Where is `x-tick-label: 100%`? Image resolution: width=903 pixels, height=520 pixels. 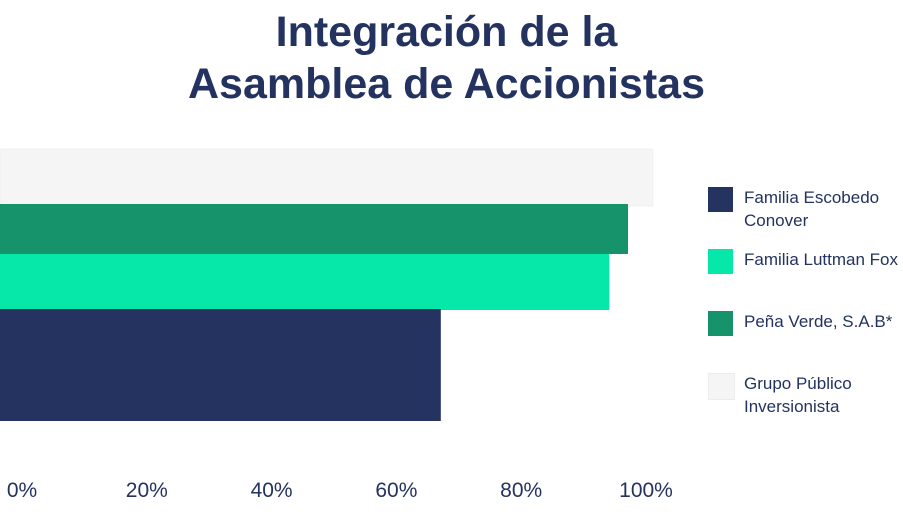
x-tick-label: 100% is located at coordinates (646, 490).